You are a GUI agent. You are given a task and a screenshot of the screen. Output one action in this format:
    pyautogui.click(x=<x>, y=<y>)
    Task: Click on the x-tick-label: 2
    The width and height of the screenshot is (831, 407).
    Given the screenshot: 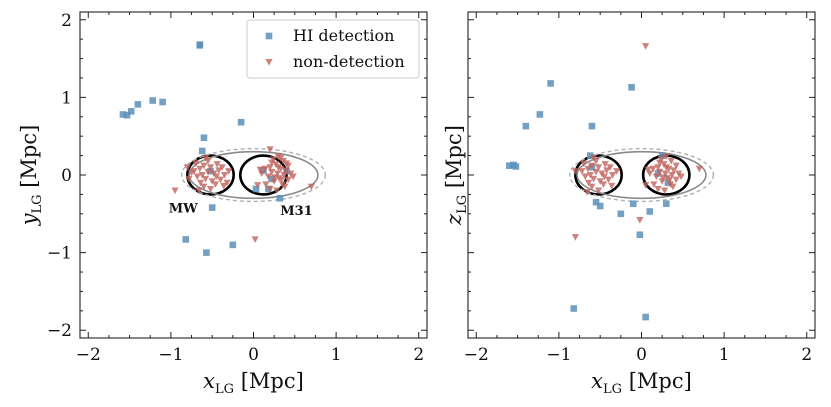 What is the action you would take?
    pyautogui.click(x=418, y=355)
    